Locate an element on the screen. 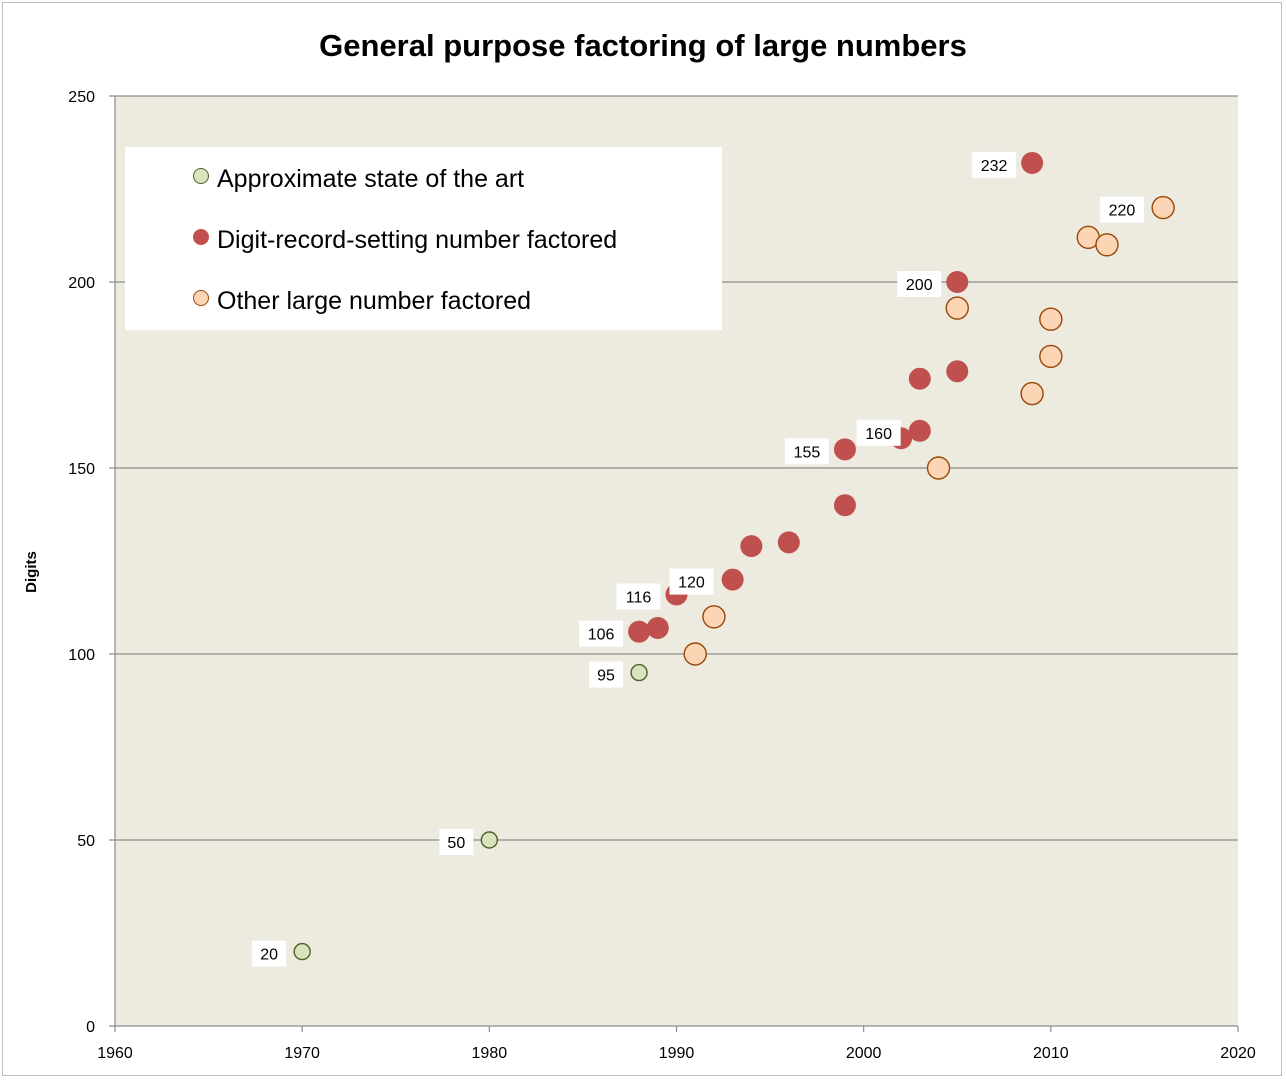  legend-marker-other is located at coordinates (201, 298).